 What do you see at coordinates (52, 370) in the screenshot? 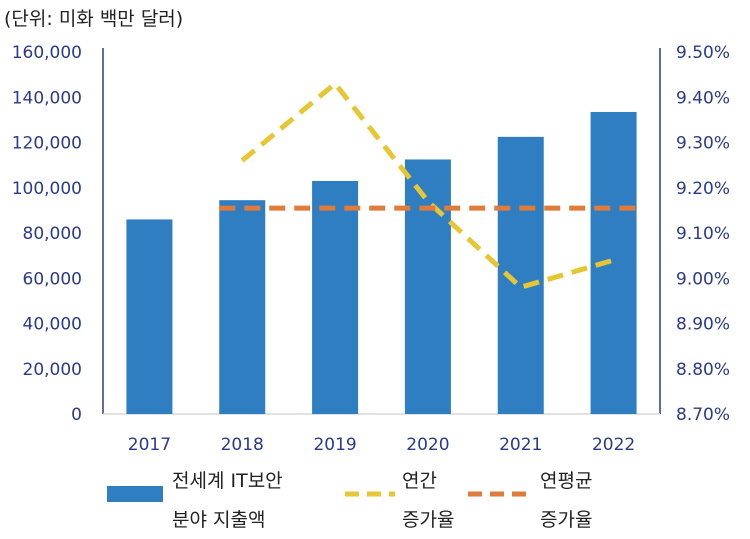
I see `y-left-tick-label: 20,000` at bounding box center [52, 370].